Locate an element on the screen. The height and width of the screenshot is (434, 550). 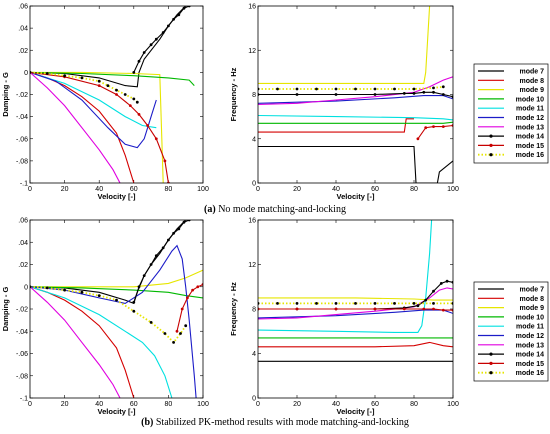
y-tick-label: .04 is located at coordinates (23, 29).